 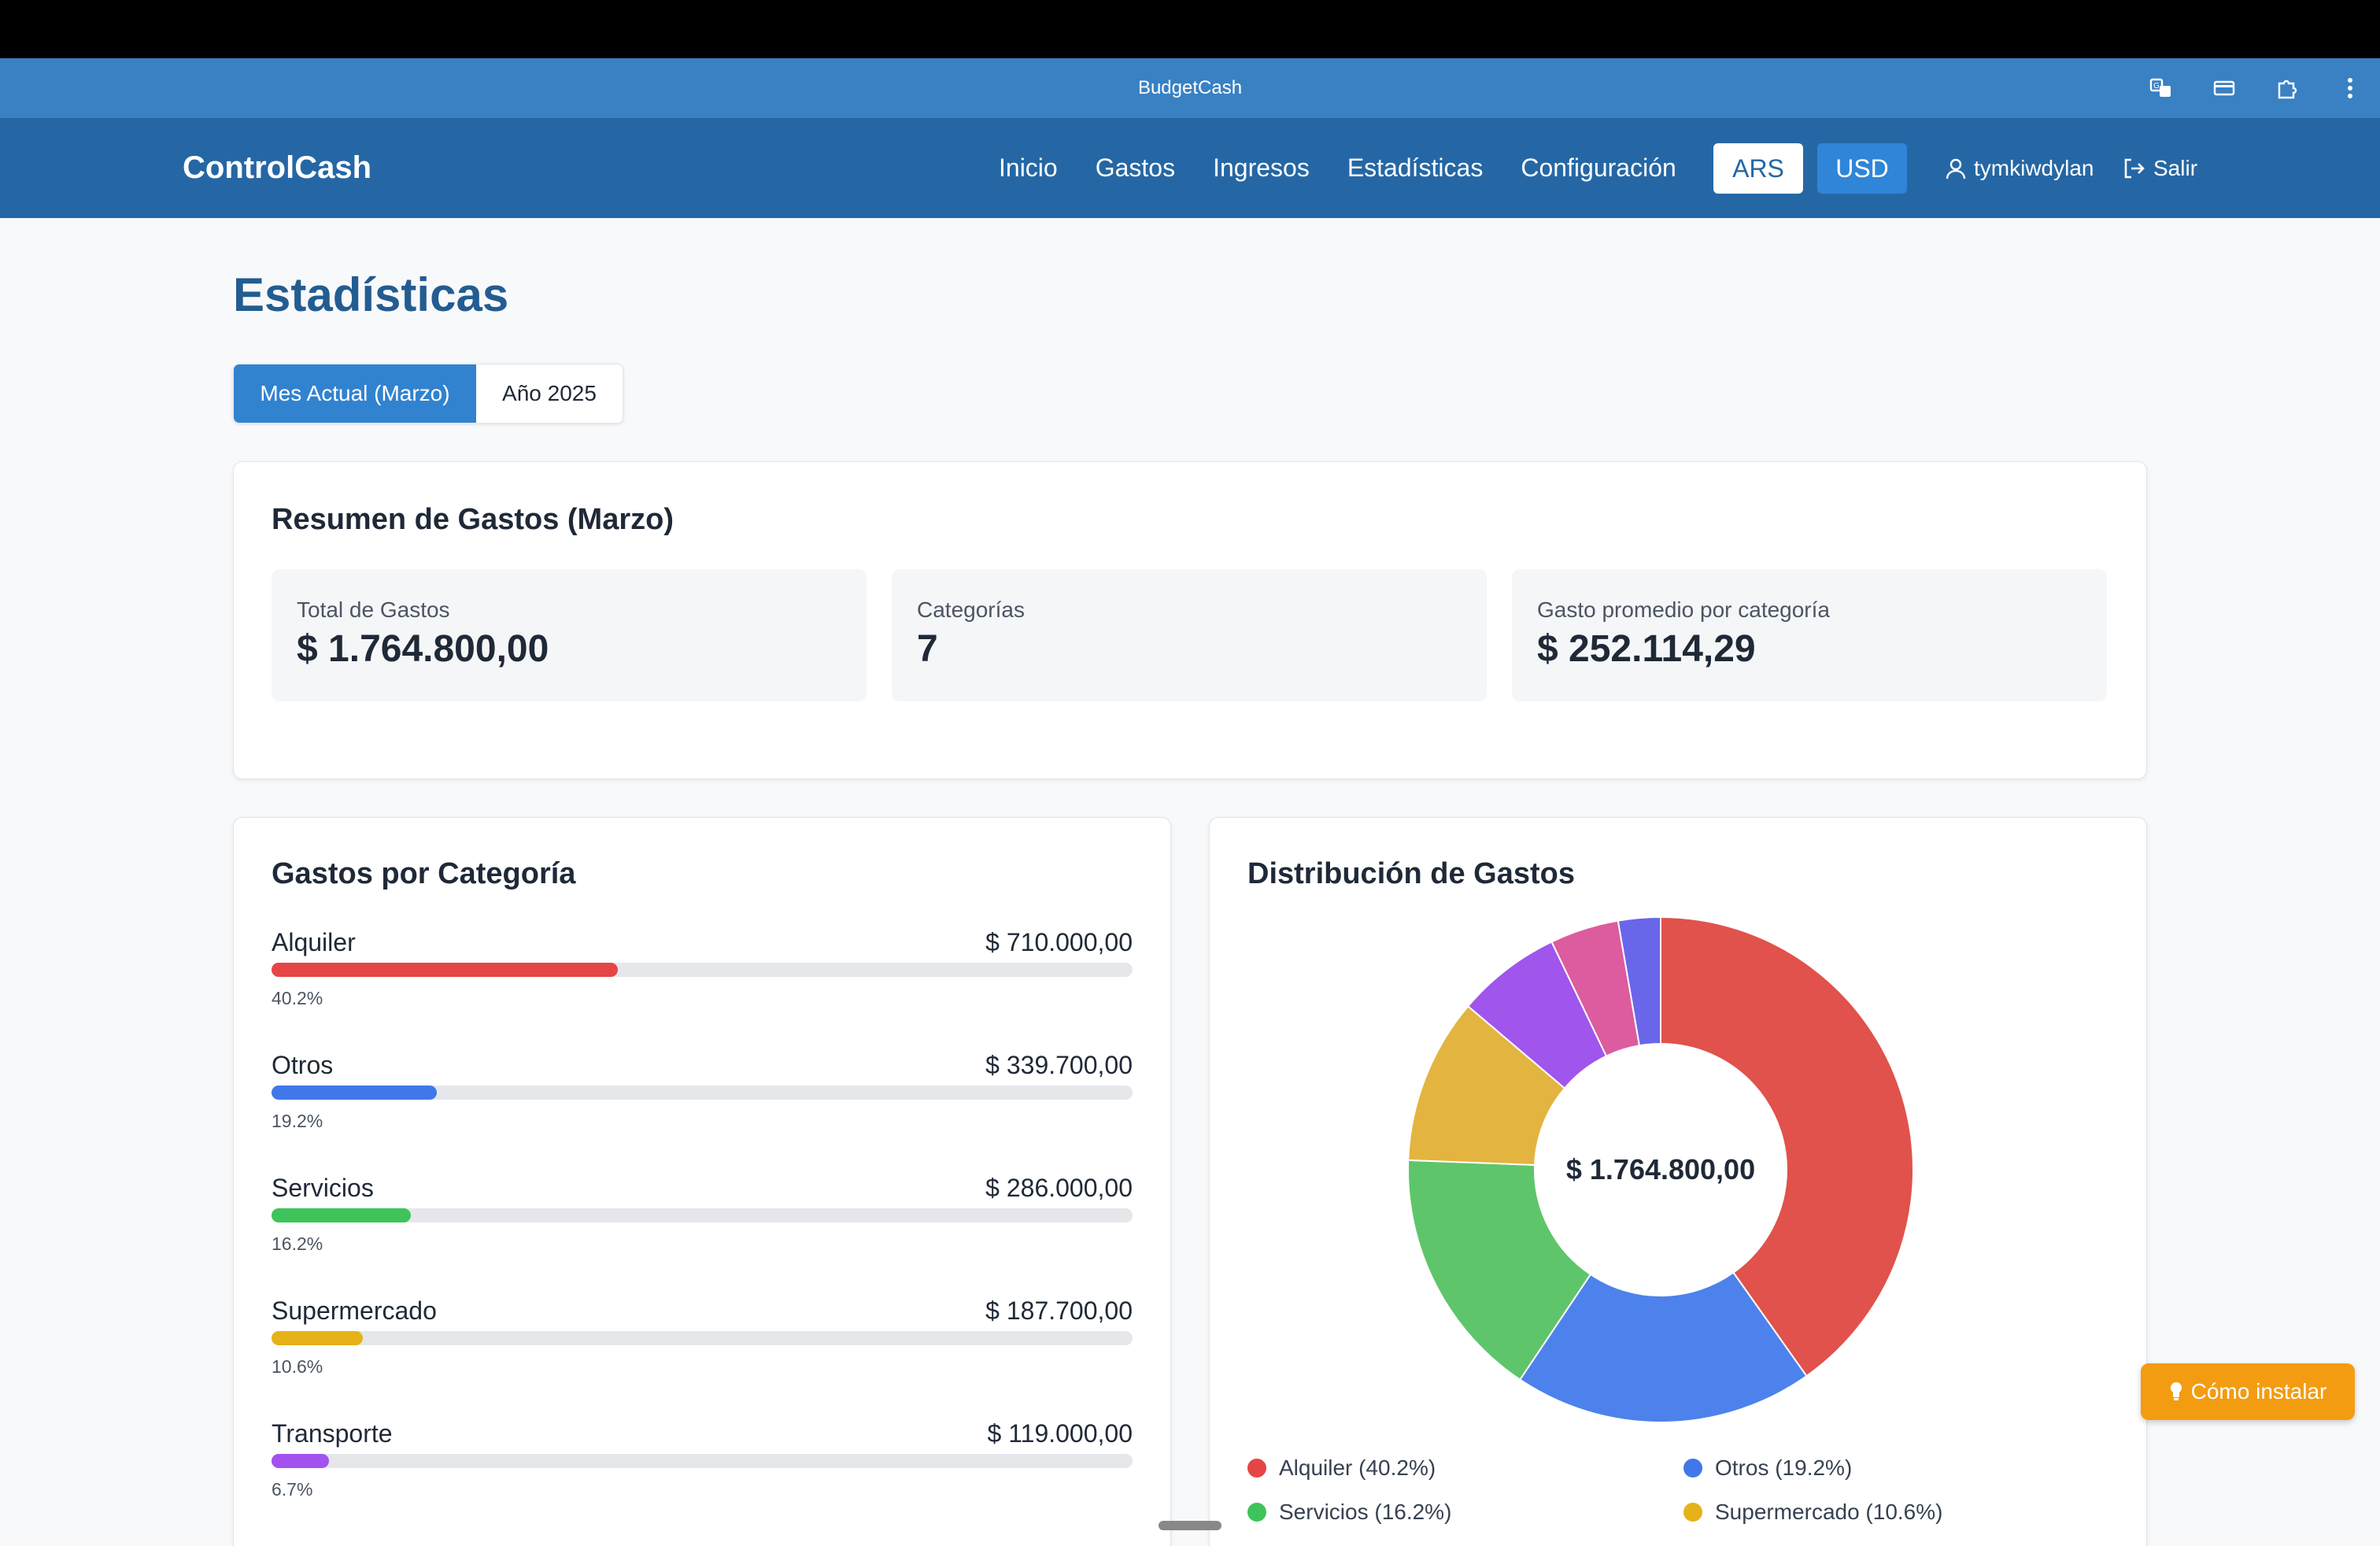 I want to click on install-button: Cómo instalar, so click(x=2248, y=1391).